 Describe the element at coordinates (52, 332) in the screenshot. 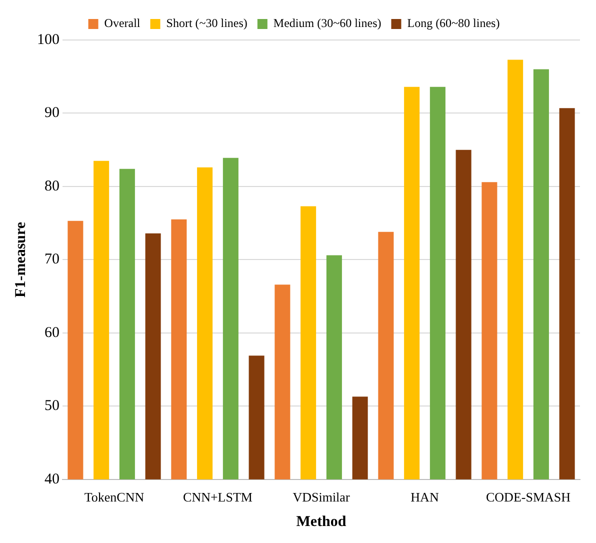

I see `y-tick-label: 60` at that location.